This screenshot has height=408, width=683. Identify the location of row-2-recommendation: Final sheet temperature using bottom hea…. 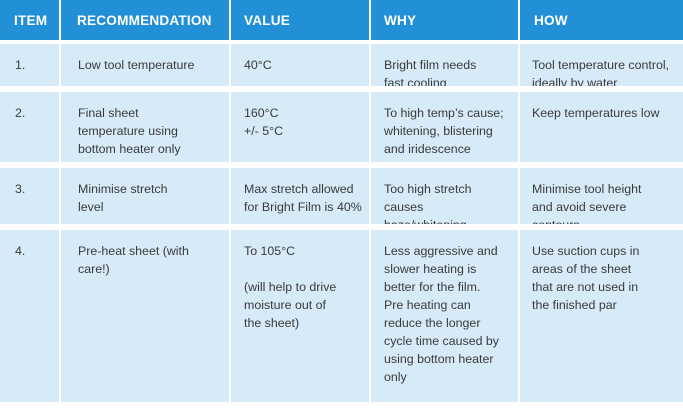
(146, 130).